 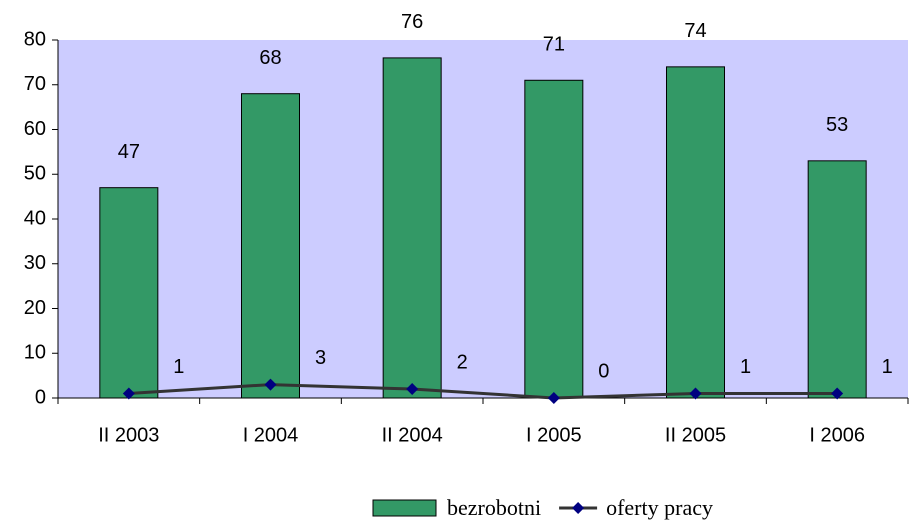 I want to click on legend-swatch, so click(x=404, y=508).